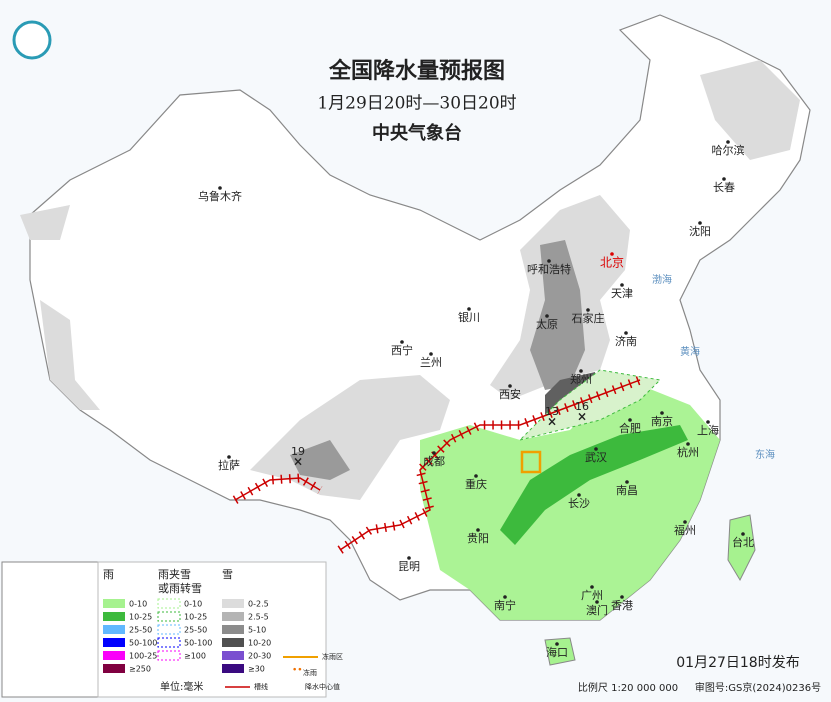 The width and height of the screenshot is (831, 702). Describe the element at coordinates (688, 452) in the screenshot. I see `city-label: 杭州` at that location.